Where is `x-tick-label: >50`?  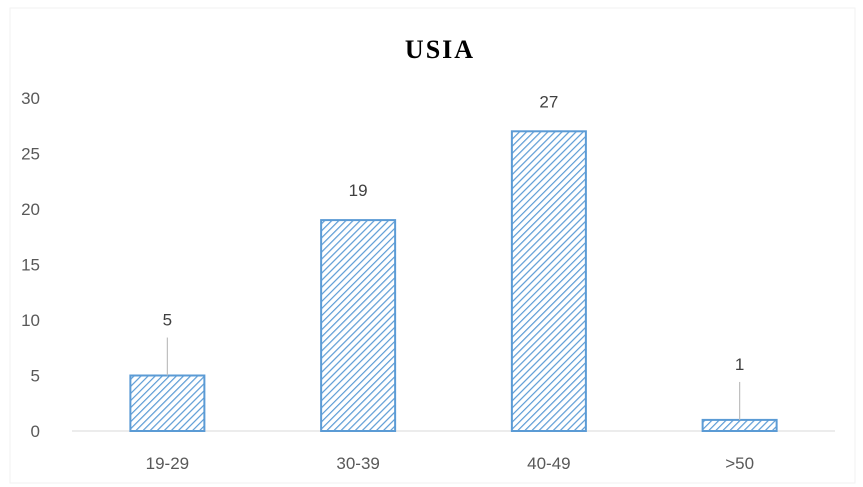 x-tick-label: >50 is located at coordinates (739, 463).